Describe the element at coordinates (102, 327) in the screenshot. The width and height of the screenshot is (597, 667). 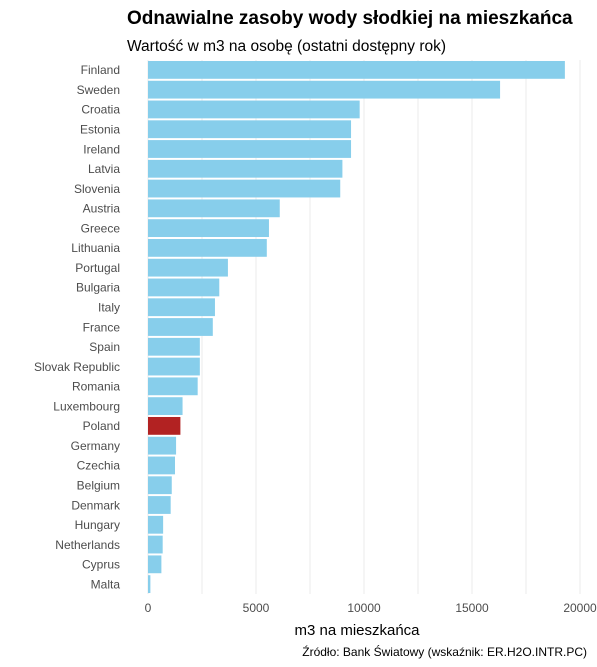
I see `category-label: France` at that location.